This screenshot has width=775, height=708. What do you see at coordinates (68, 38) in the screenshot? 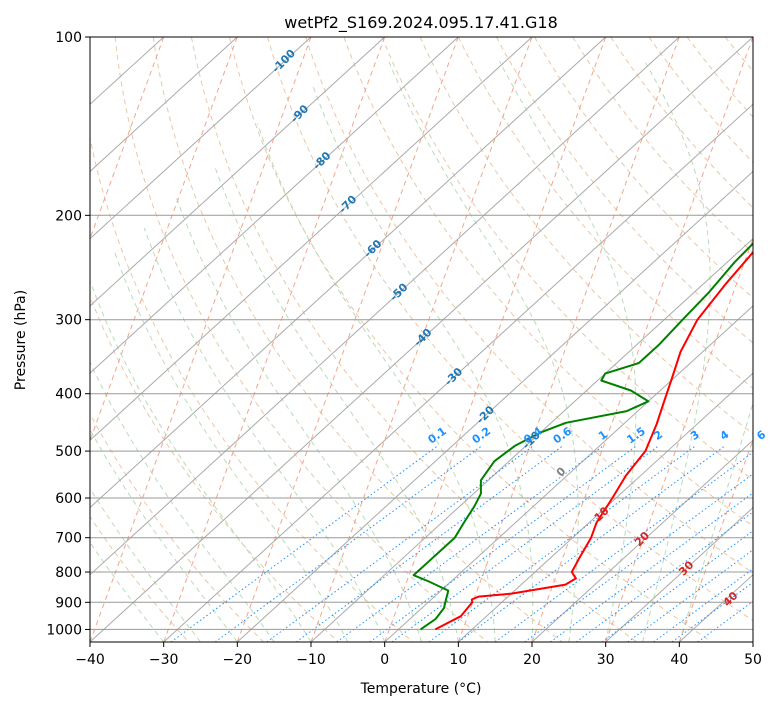
I see `y-tick-label: 100` at bounding box center [68, 38].